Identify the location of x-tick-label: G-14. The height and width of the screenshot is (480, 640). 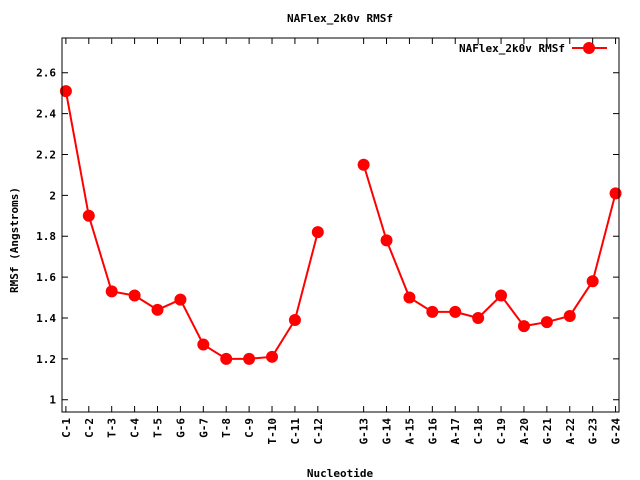
(387, 431).